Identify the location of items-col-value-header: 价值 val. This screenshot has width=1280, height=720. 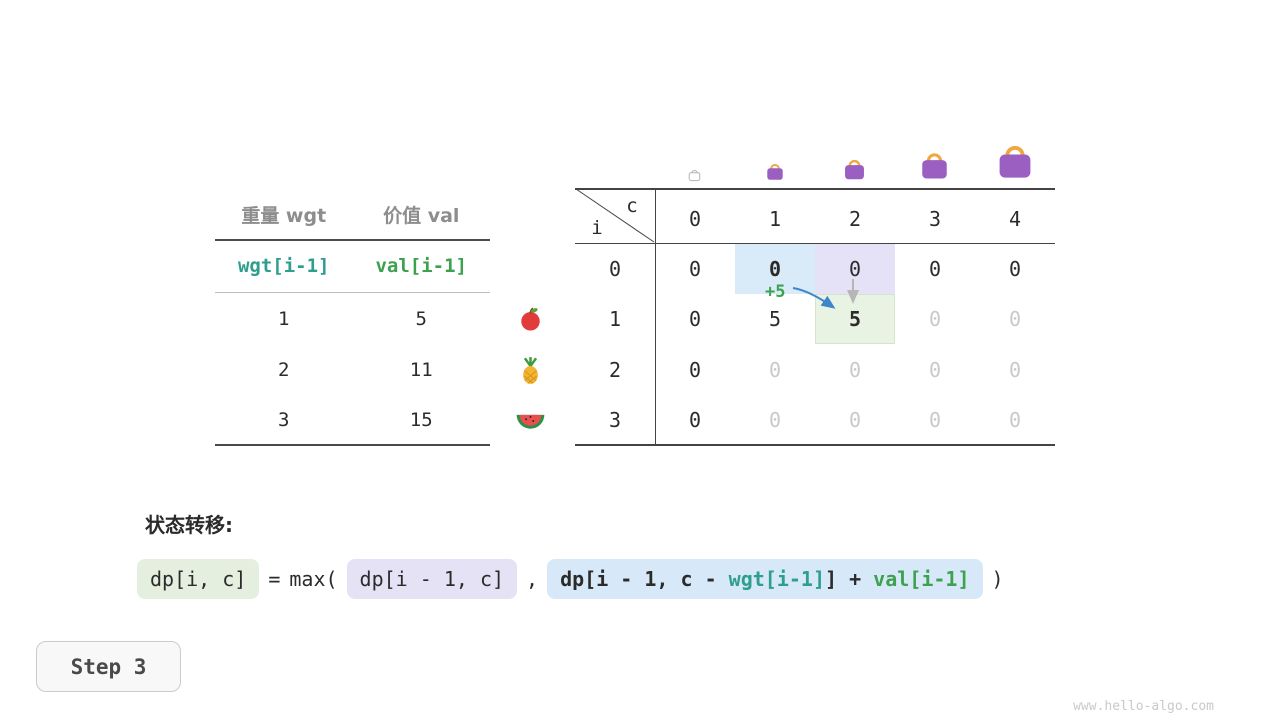
(421, 215).